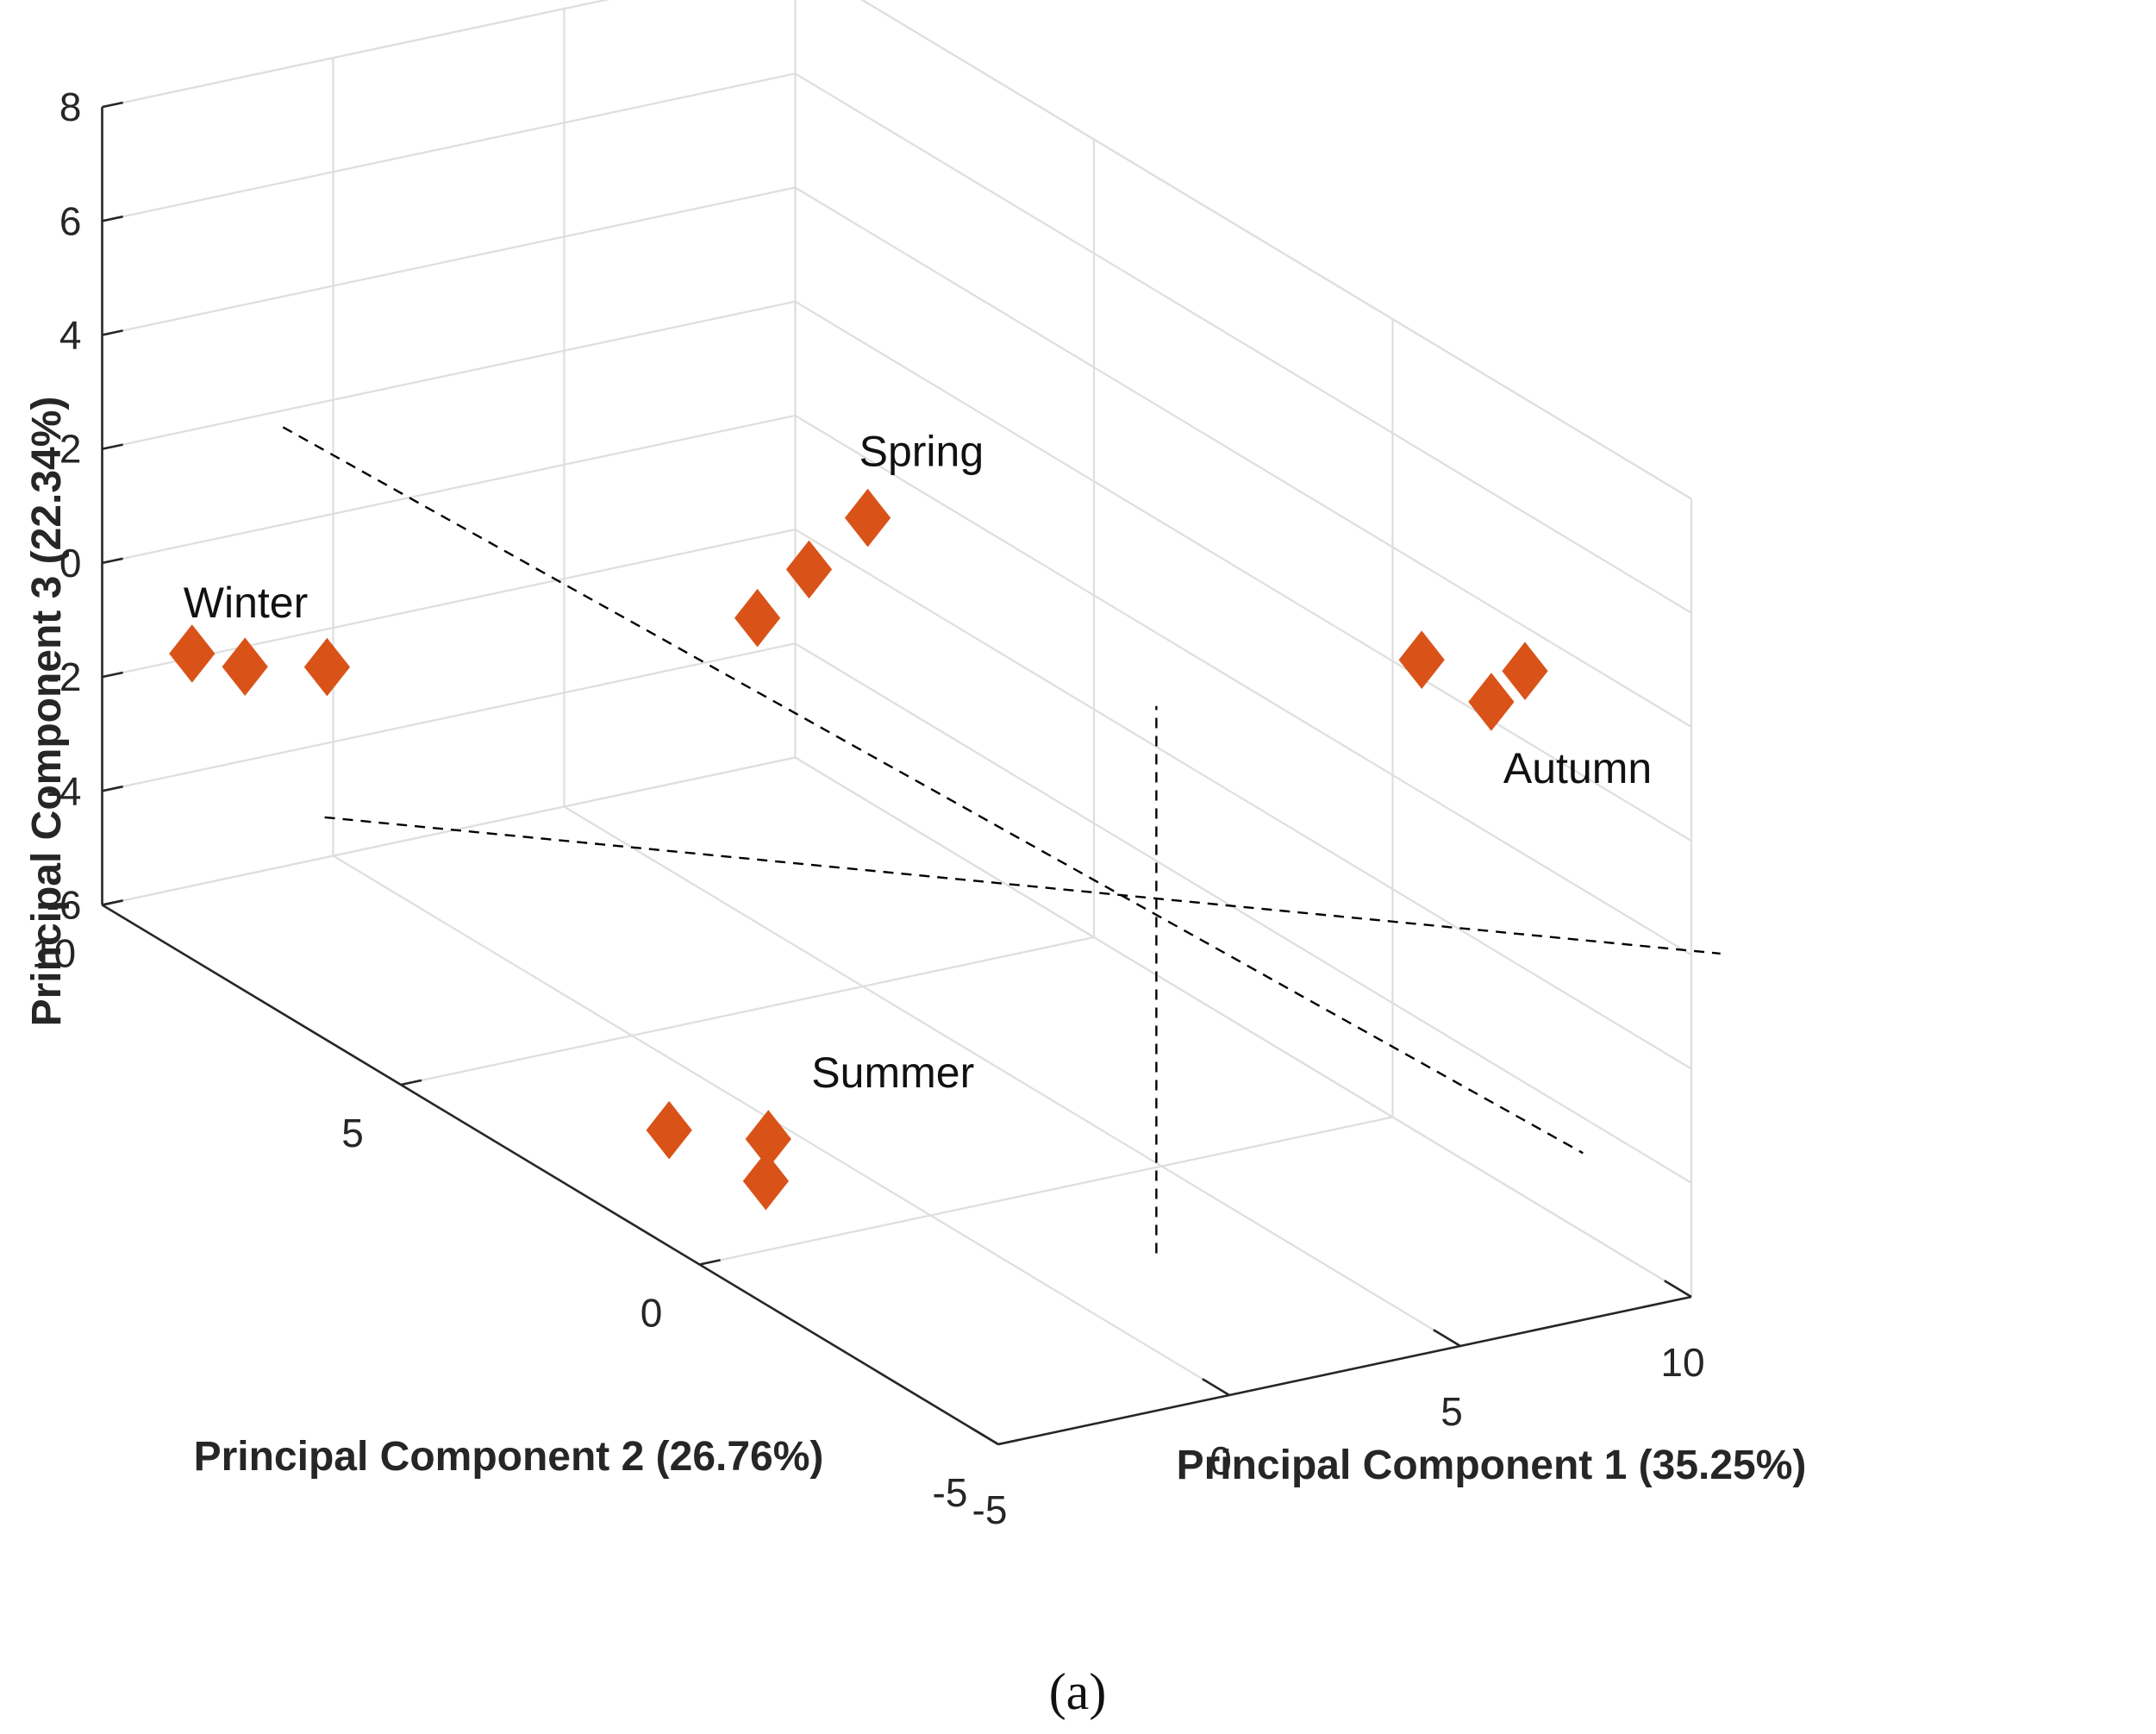 This screenshot has width=2156, height=1734. Describe the element at coordinates (70, 563) in the screenshot. I see `pc3-tick-label: 0` at that location.